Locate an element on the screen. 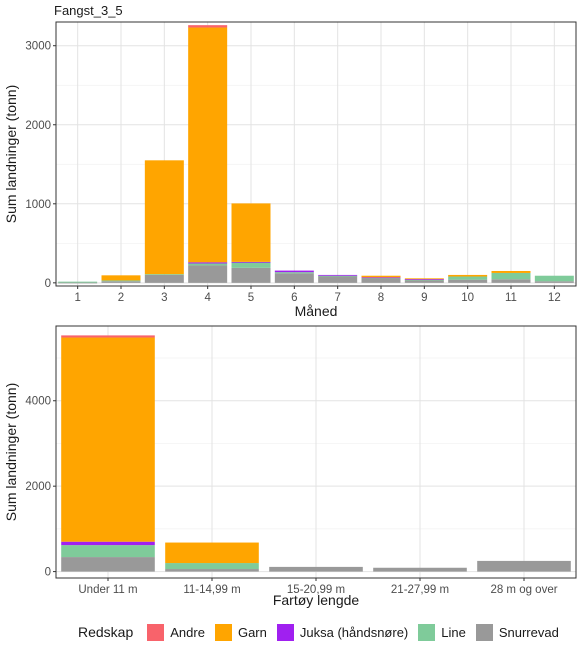 Image resolution: width=582 pixels, height=652 pixels. legend-label-line: Line is located at coordinates (453, 632).